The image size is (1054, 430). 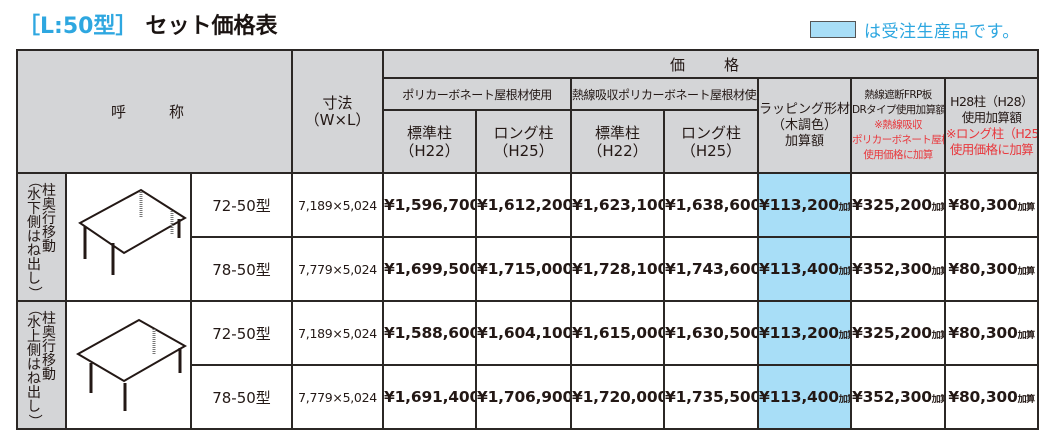 I want to click on header-wrapping: ラッピング形材色 （木調色） 加算額, so click(x=804, y=125).